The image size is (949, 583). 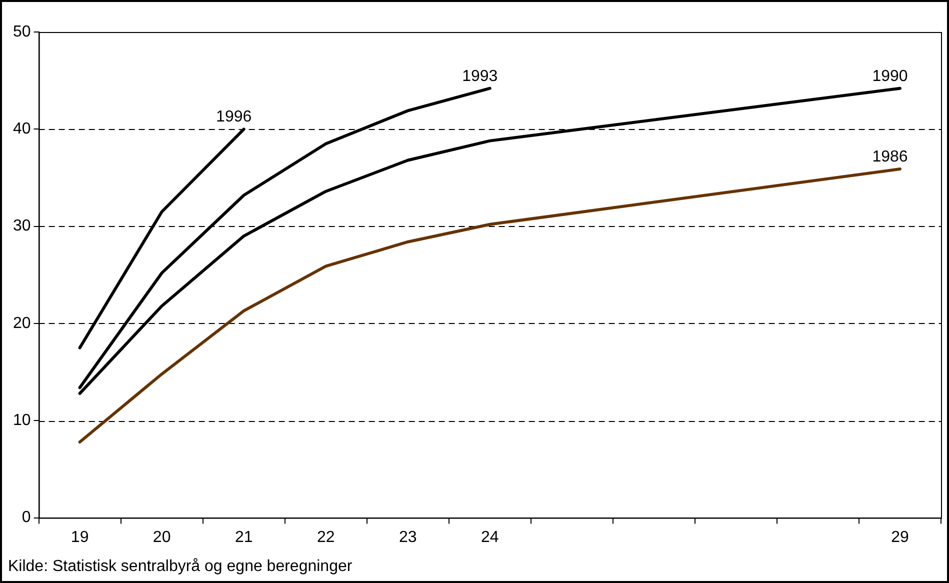 What do you see at coordinates (234, 117) in the screenshot?
I see `series-label: 1996` at bounding box center [234, 117].